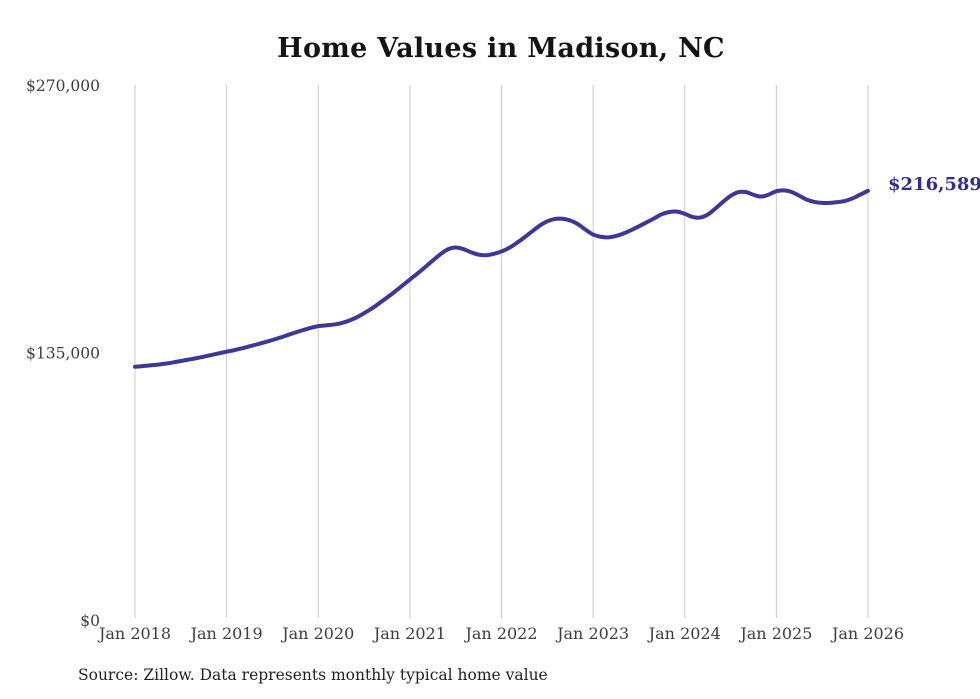  I want to click on x-tick-label: Jan 2023, so click(592, 633).